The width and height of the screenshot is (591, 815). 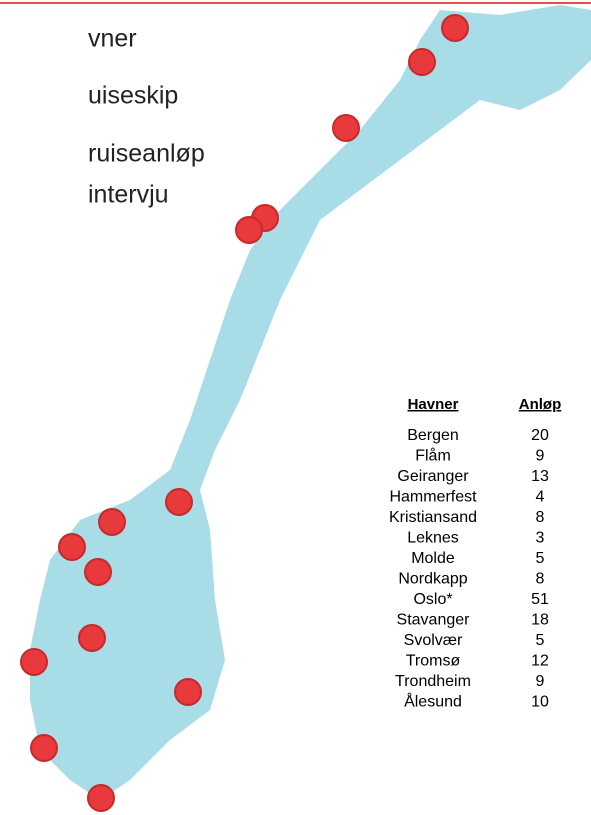 What do you see at coordinates (433, 476) in the screenshot?
I see `table-cell: Geiranger` at bounding box center [433, 476].